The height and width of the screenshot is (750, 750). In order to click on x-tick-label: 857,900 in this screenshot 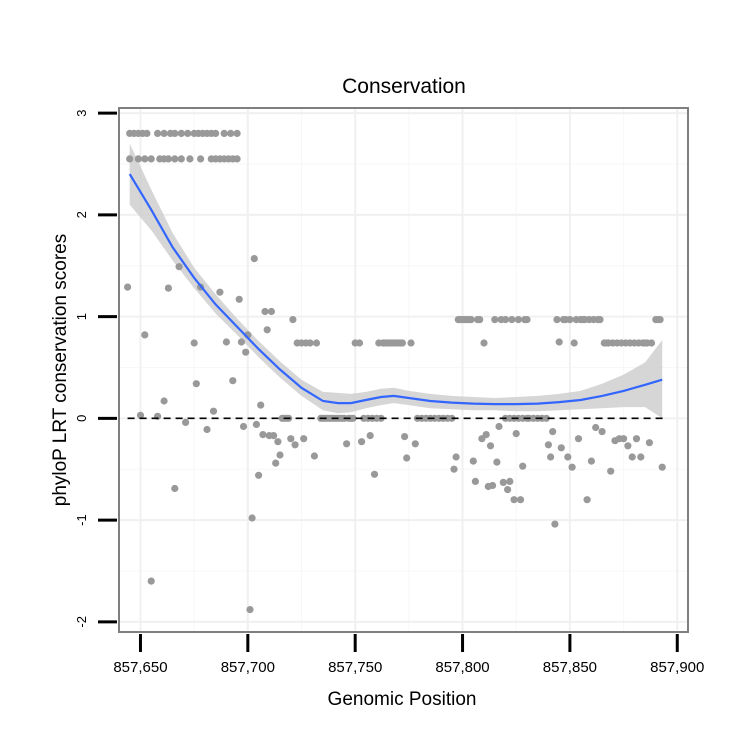, I will do `click(677, 667)`.